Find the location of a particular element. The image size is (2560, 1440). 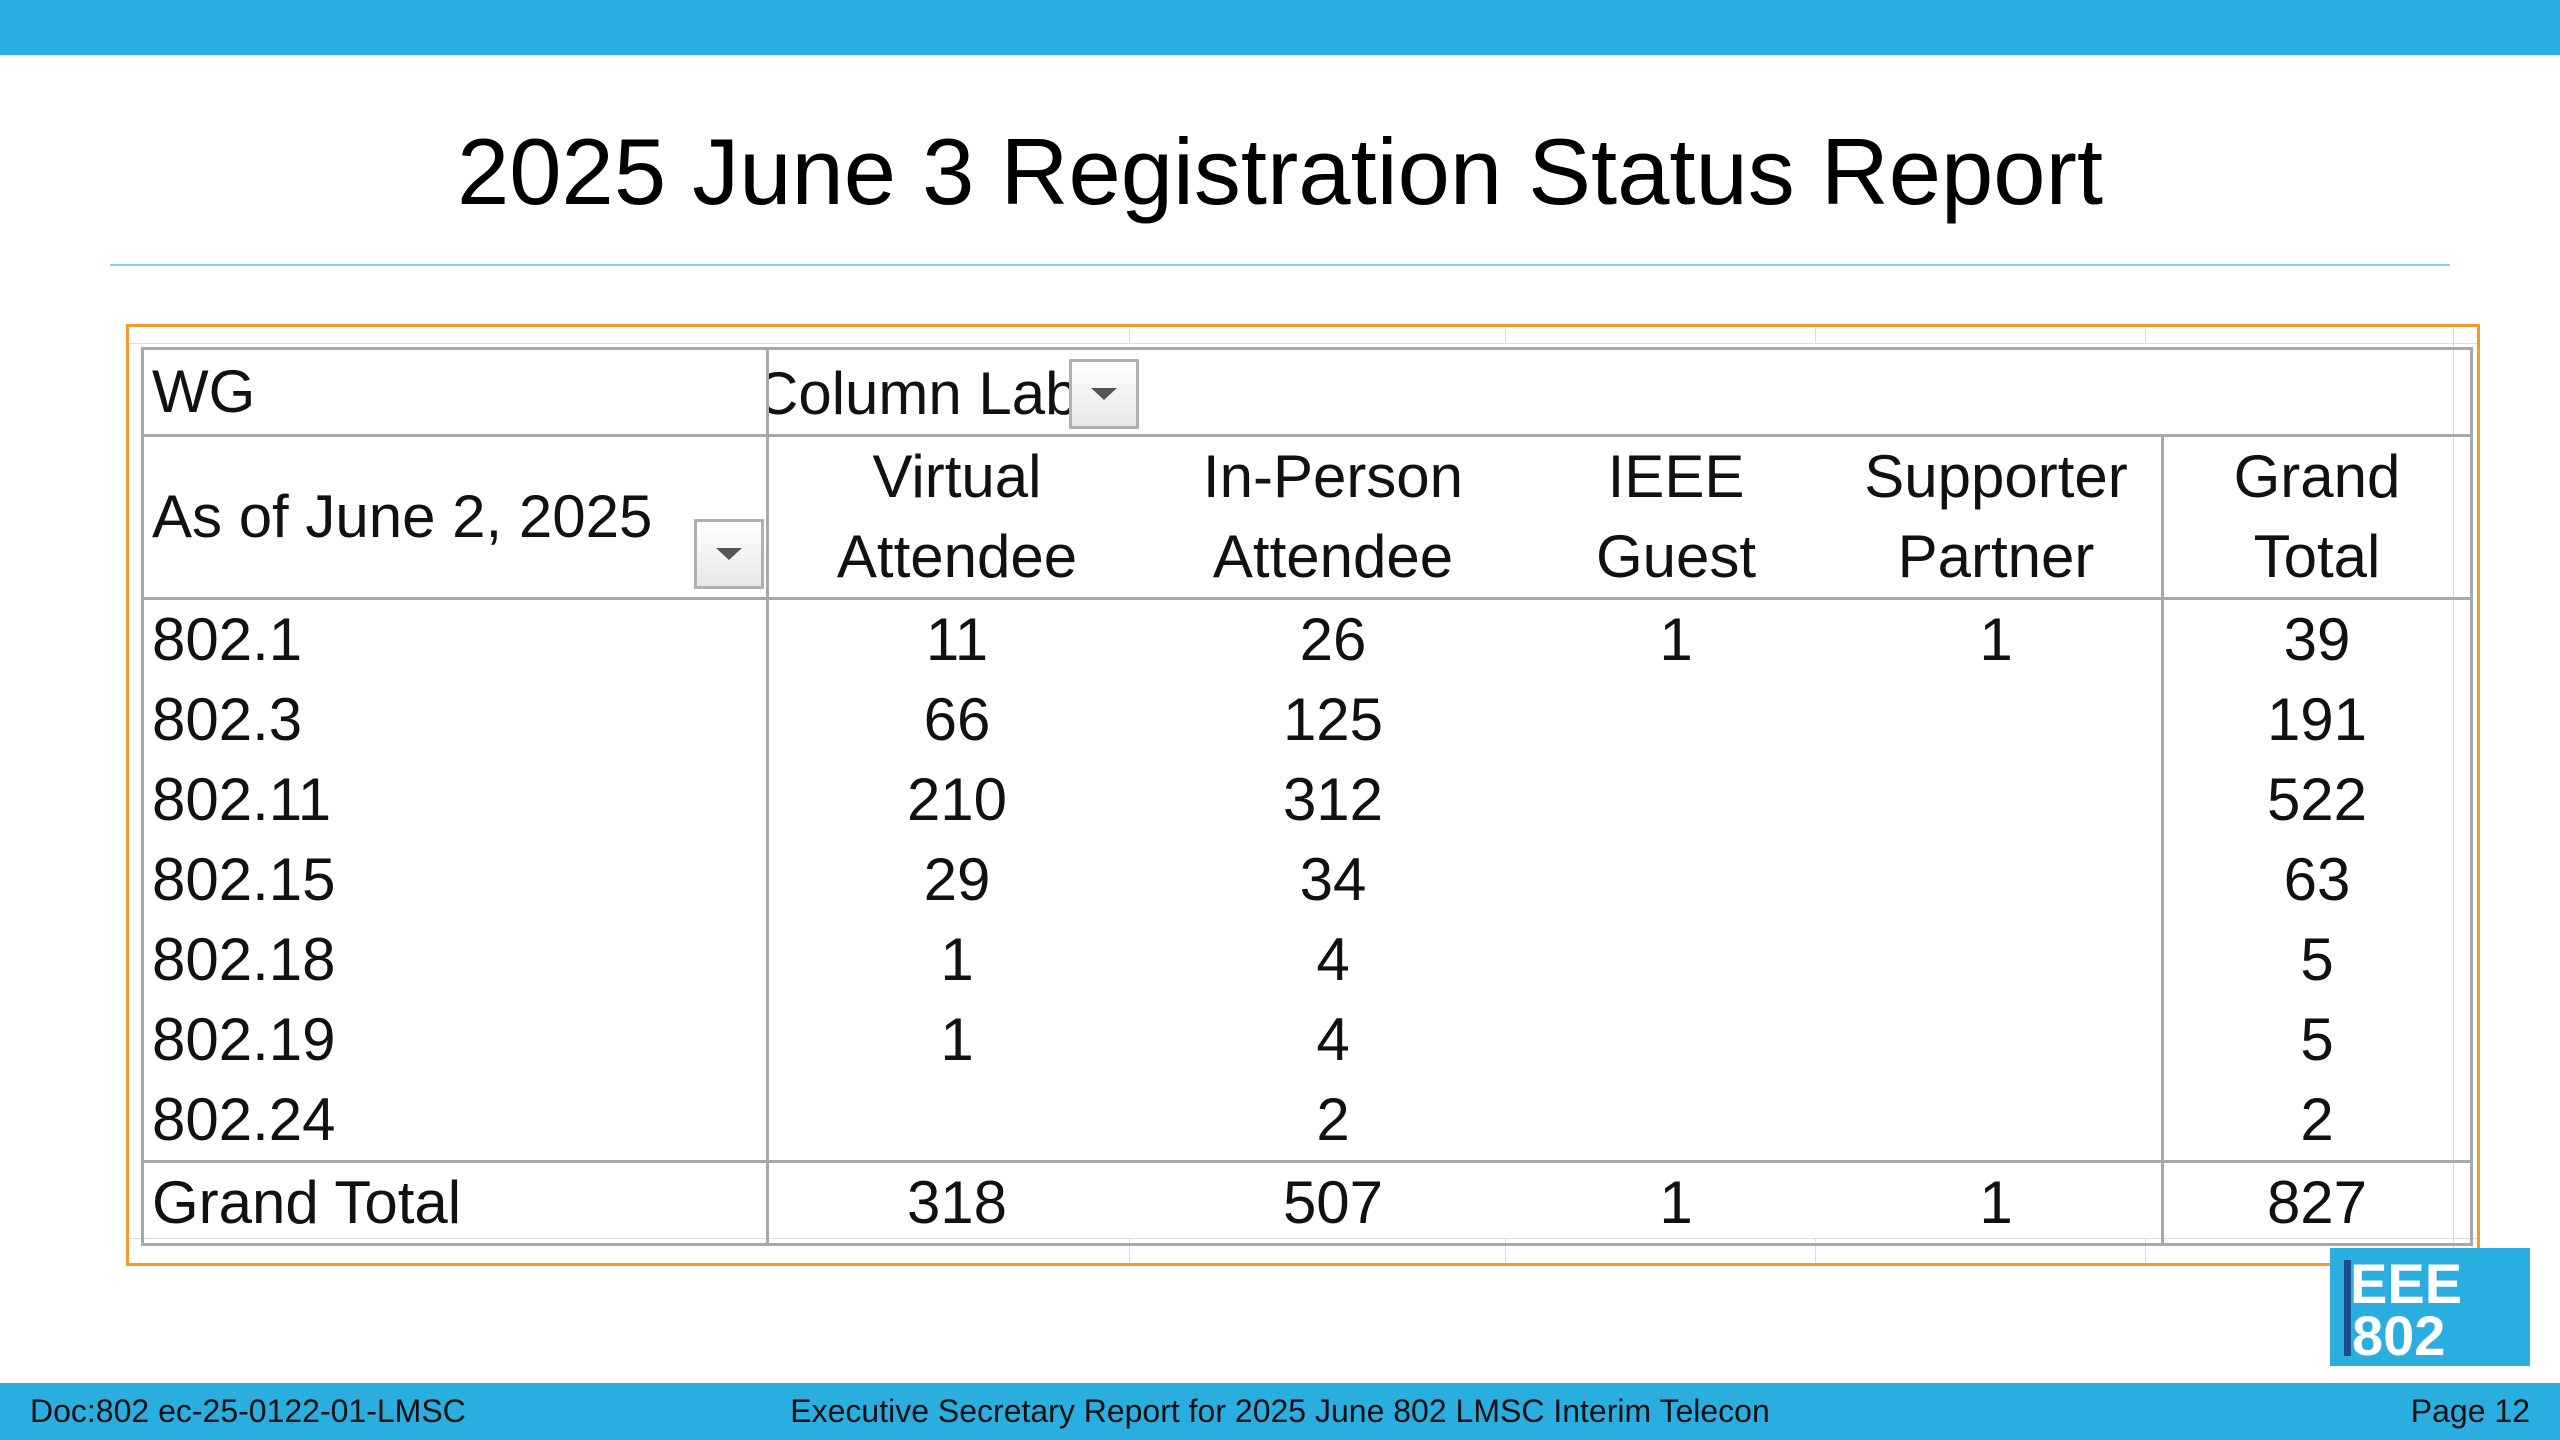

cell-grand-total: 63 is located at coordinates (2317, 880).